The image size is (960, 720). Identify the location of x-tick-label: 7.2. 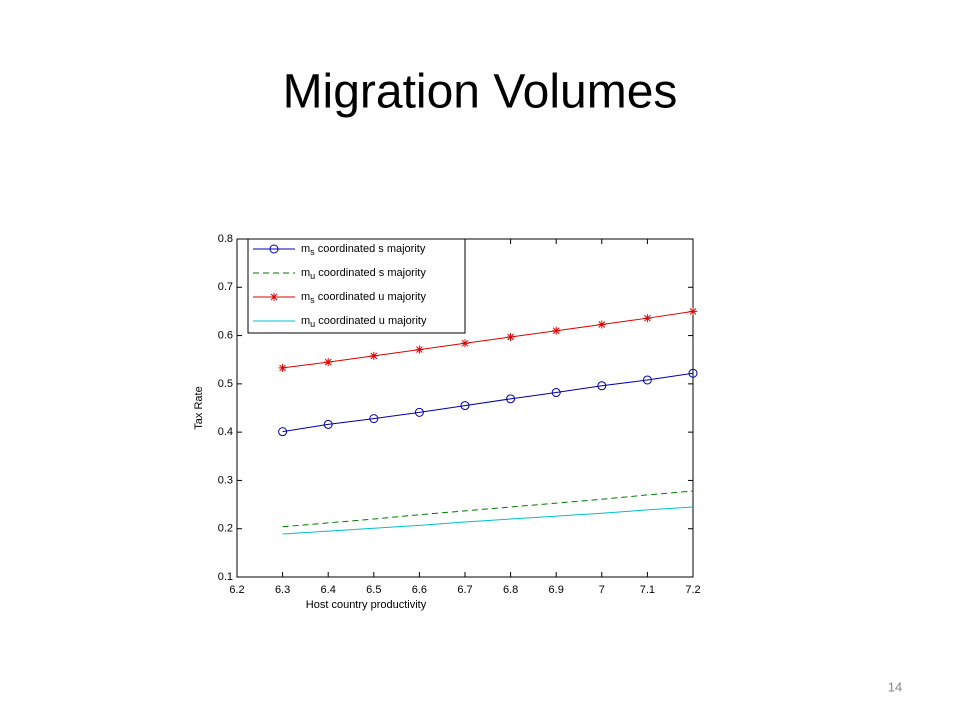
(692, 590).